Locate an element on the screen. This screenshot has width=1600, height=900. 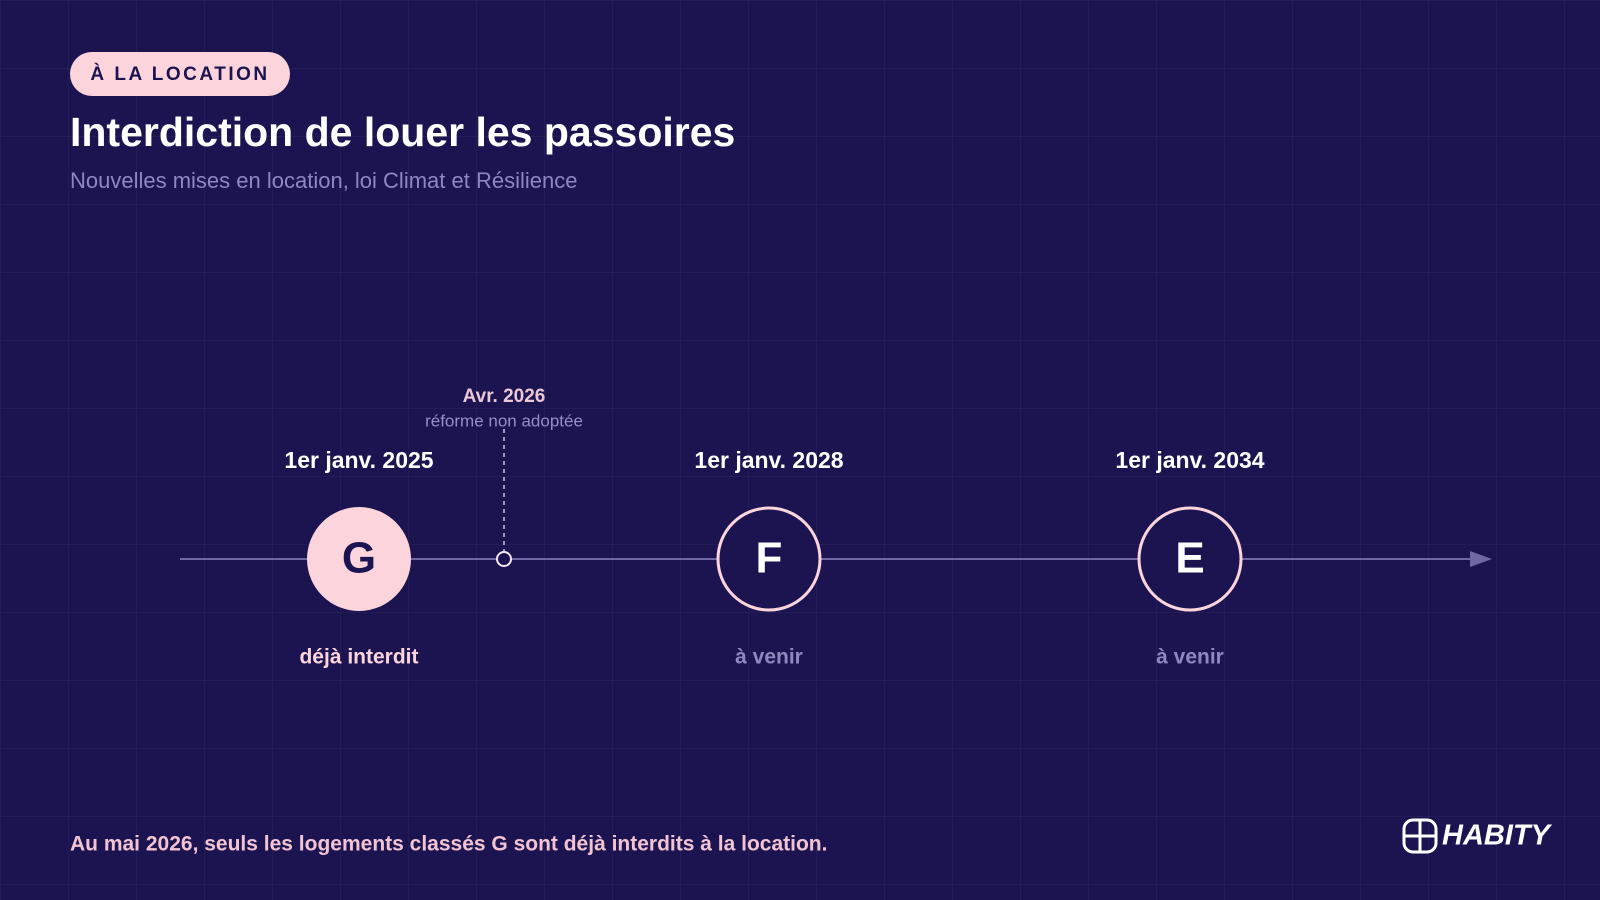
event-date: 1er janv. 2025 is located at coordinates (358, 460).